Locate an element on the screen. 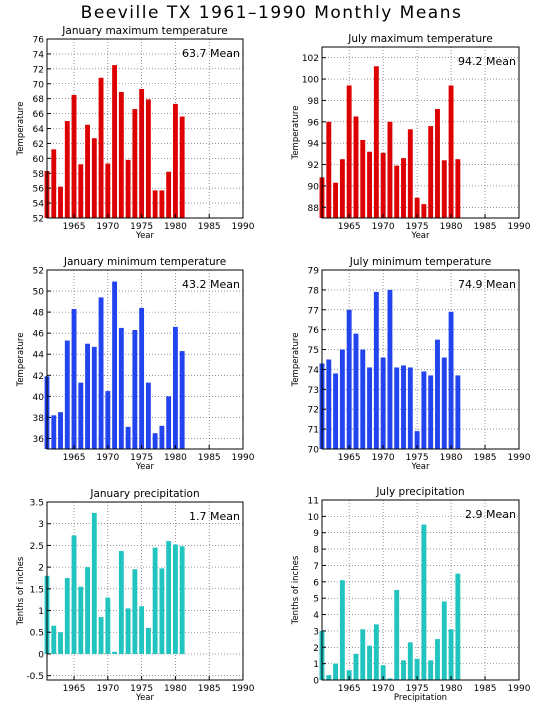 The image size is (543, 711). y-tick-label: 0 is located at coordinates (316, 682).